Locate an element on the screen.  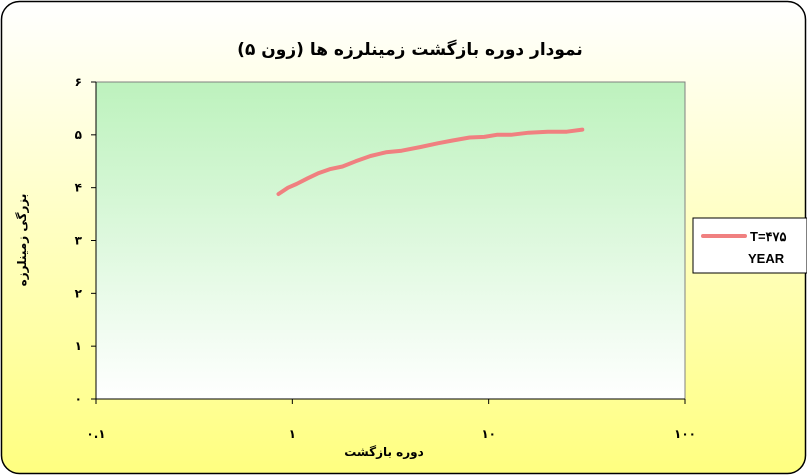
y-tick-label: ۶ is located at coordinates (78, 82).